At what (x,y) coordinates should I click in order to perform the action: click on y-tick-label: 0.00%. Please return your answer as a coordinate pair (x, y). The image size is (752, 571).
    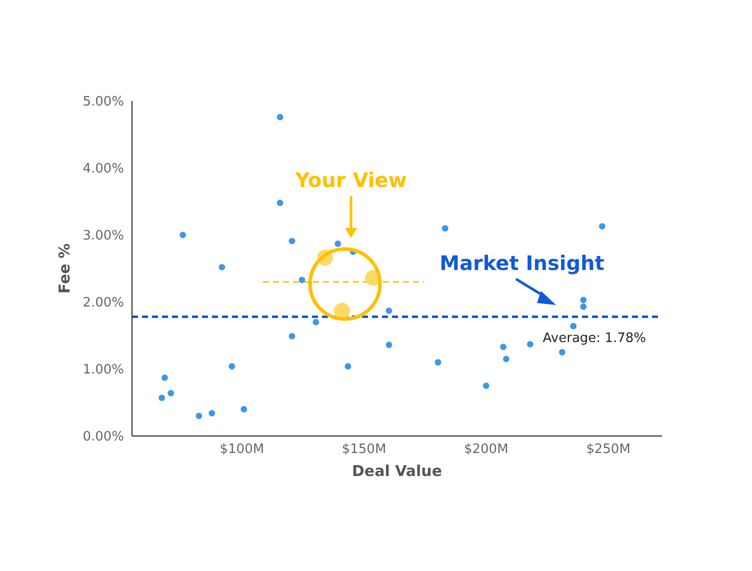
    Looking at the image, I should click on (103, 437).